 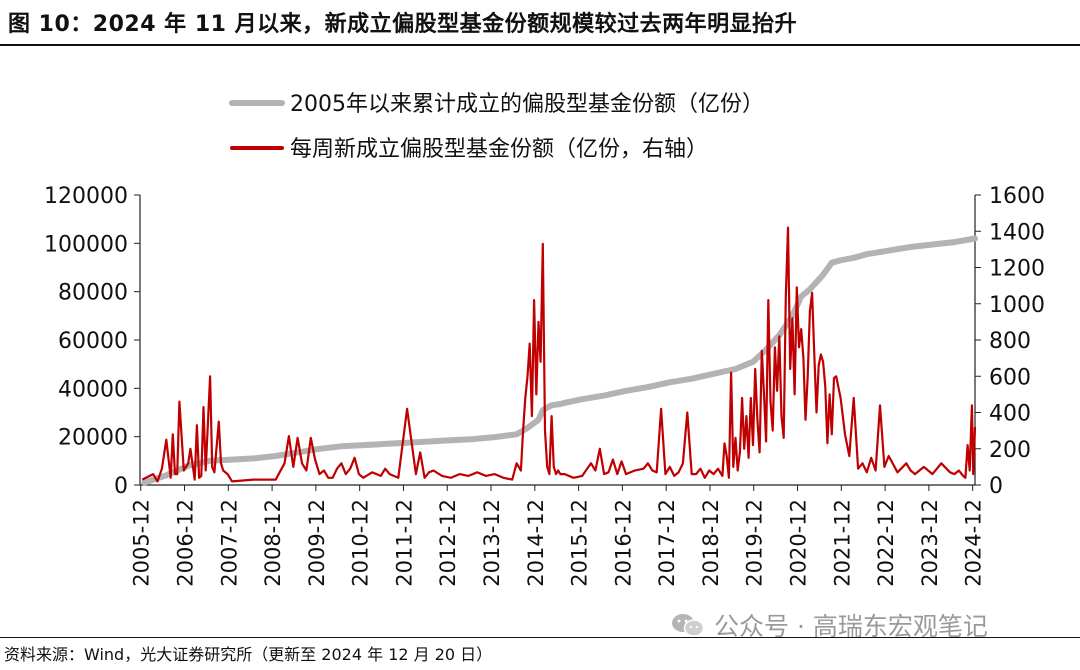 I want to click on title-rule, so click(x=540, y=45).